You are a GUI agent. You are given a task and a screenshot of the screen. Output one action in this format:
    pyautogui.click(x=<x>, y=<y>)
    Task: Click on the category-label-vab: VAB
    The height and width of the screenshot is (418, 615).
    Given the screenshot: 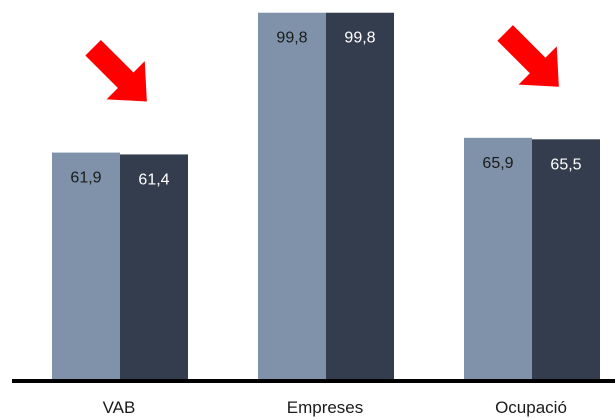 What is the action you would take?
    pyautogui.click(x=119, y=407)
    